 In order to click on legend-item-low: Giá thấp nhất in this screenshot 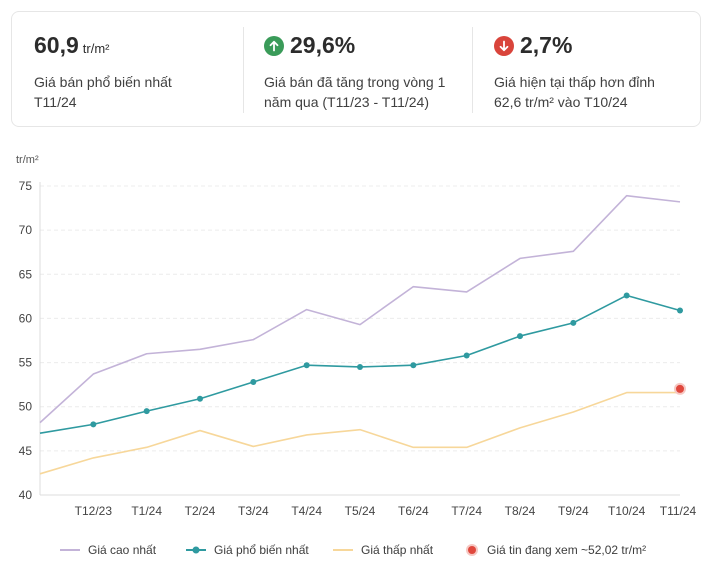, I will do `click(383, 550)`.